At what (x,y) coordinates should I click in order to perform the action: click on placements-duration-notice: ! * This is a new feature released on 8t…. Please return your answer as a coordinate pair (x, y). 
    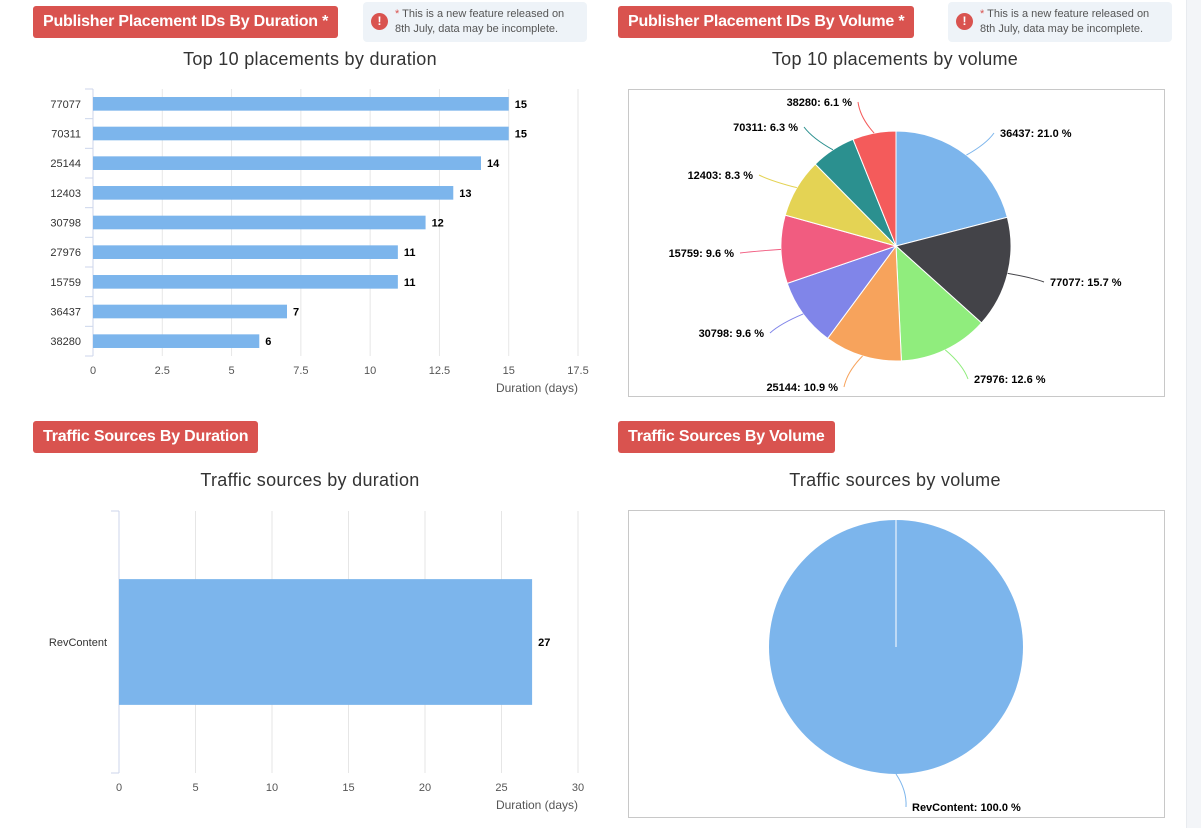
    Looking at the image, I should click on (475, 22).